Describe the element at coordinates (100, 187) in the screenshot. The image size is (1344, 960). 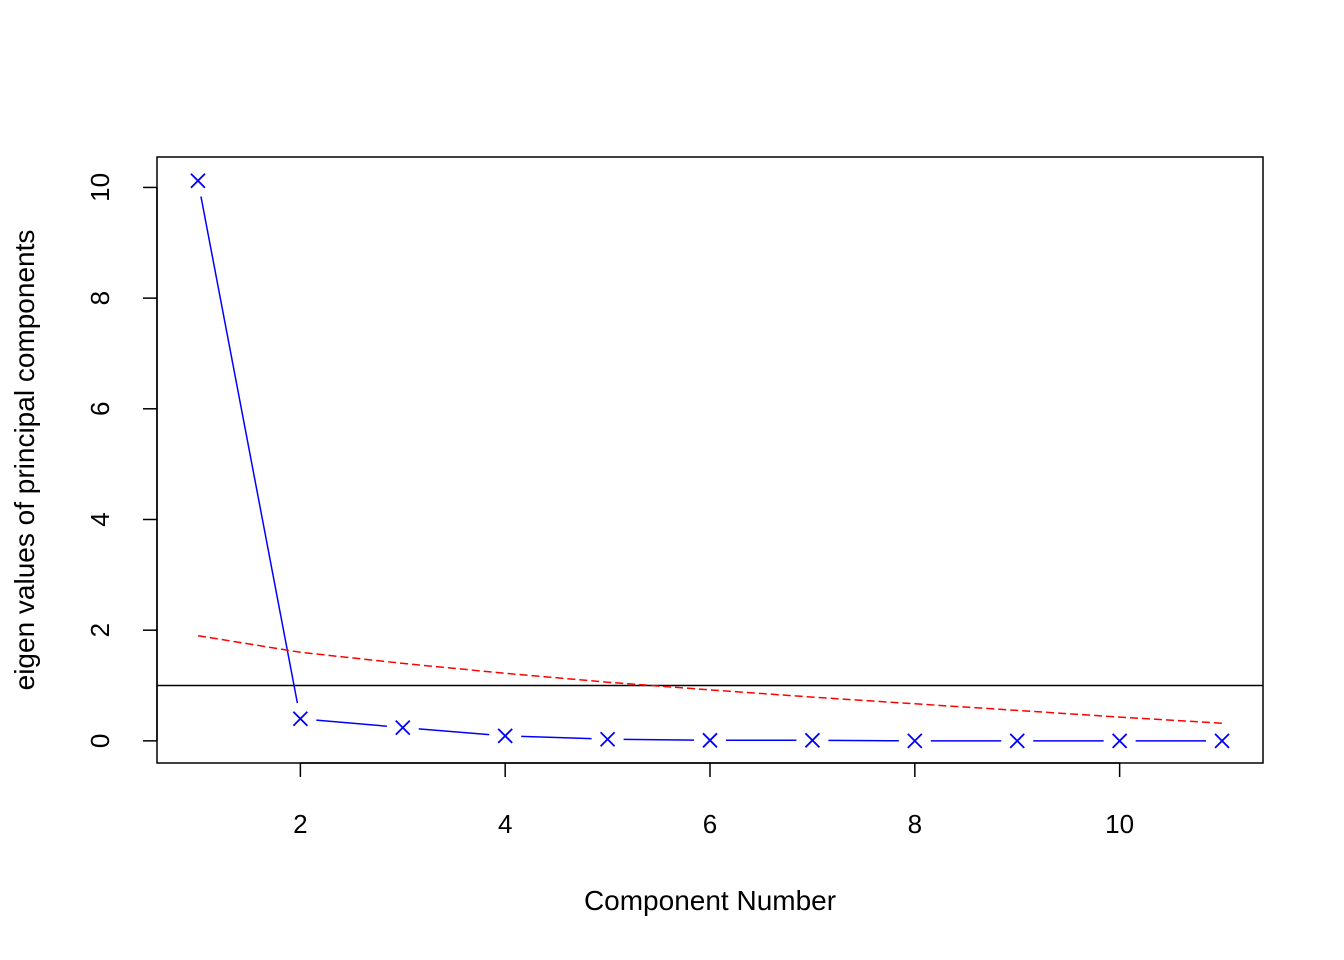
I see `y-tick-label: 10` at that location.